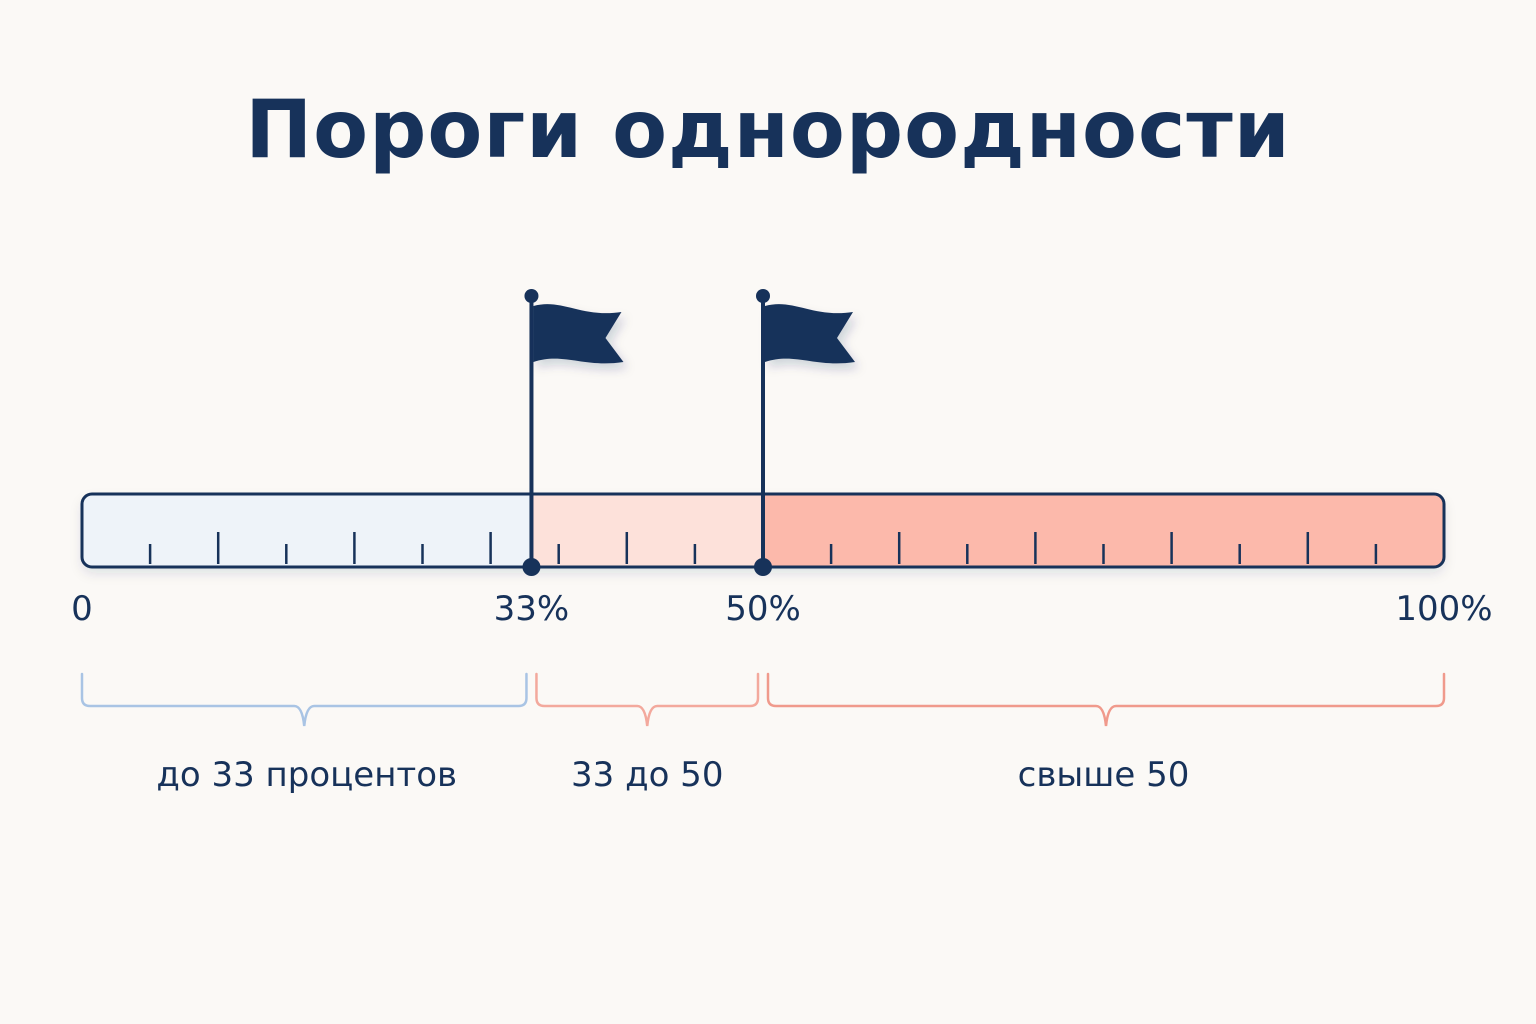 This screenshot has height=1024, width=1536. Describe the element at coordinates (1444, 609) in the screenshot. I see `tick-label-100: 100%` at that location.